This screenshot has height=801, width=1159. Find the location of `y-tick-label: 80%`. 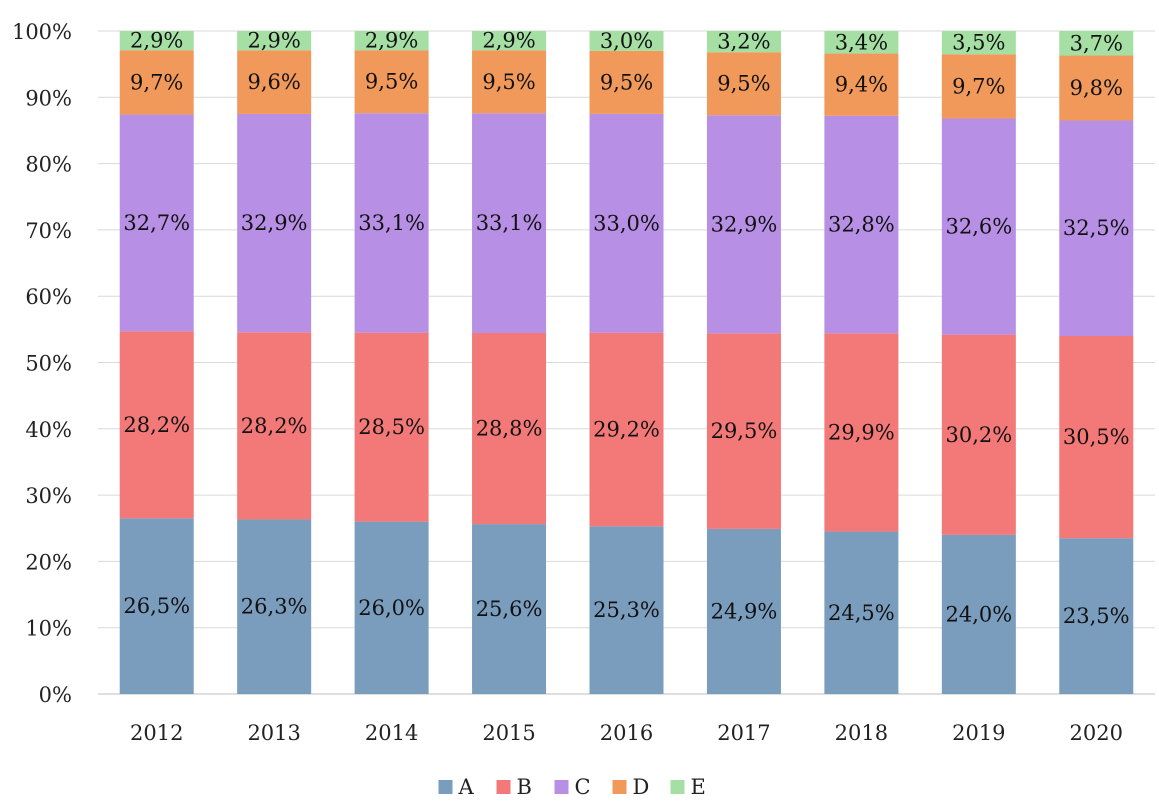

y-tick-label: 80% is located at coordinates (48, 165).